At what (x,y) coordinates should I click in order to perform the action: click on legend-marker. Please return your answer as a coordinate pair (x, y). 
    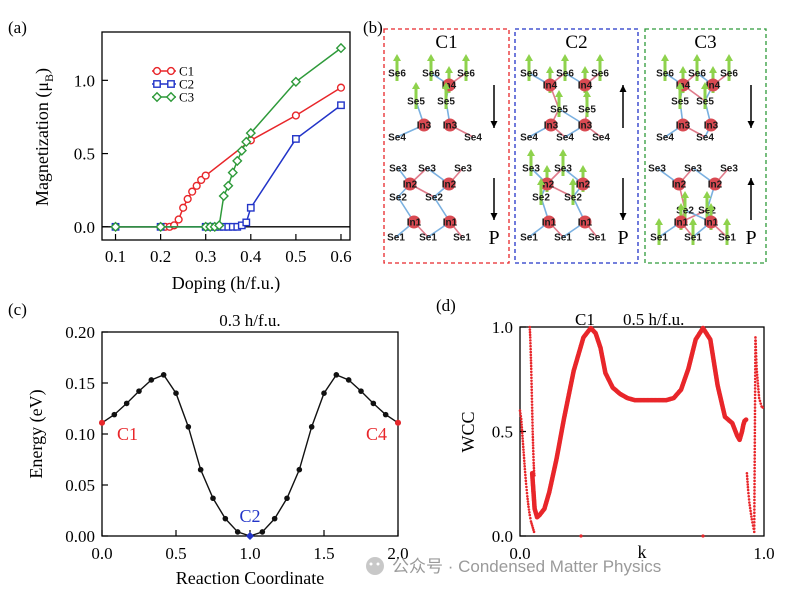
    Looking at the image, I should click on (157, 71).